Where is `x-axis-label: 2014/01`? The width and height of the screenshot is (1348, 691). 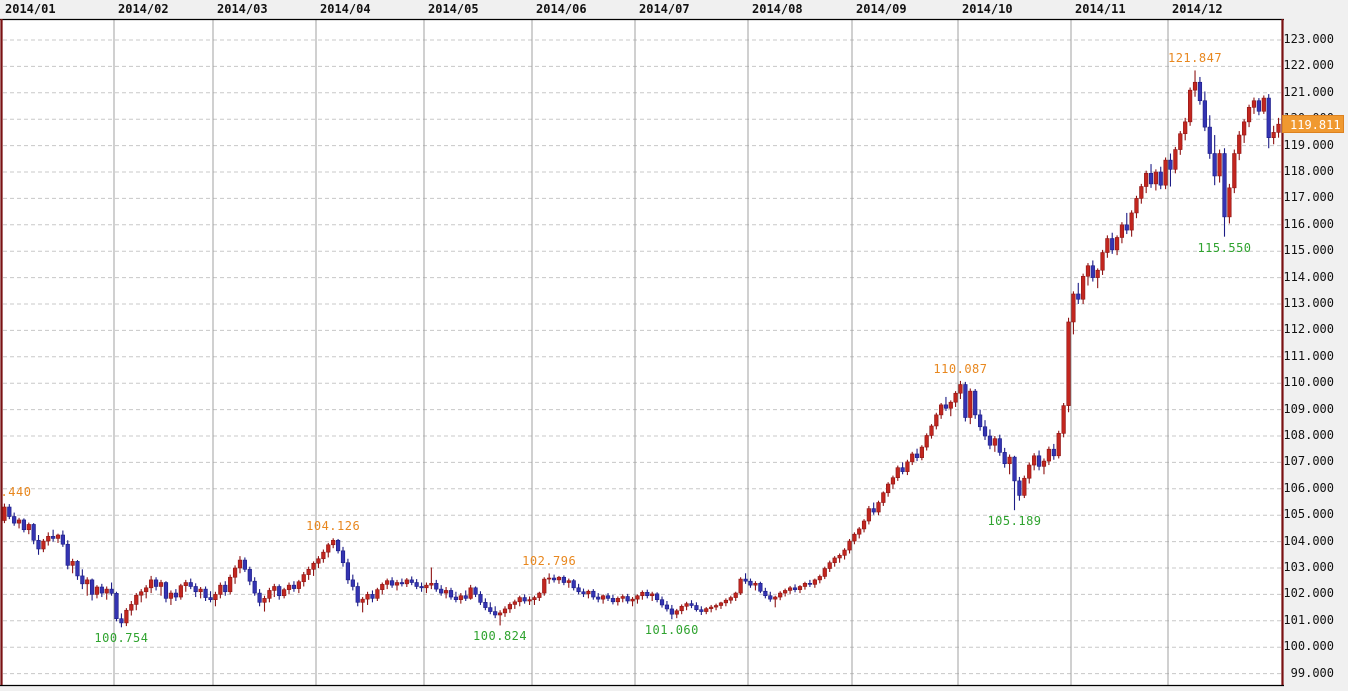
x-axis-label: 2014/01 is located at coordinates (30, 9).